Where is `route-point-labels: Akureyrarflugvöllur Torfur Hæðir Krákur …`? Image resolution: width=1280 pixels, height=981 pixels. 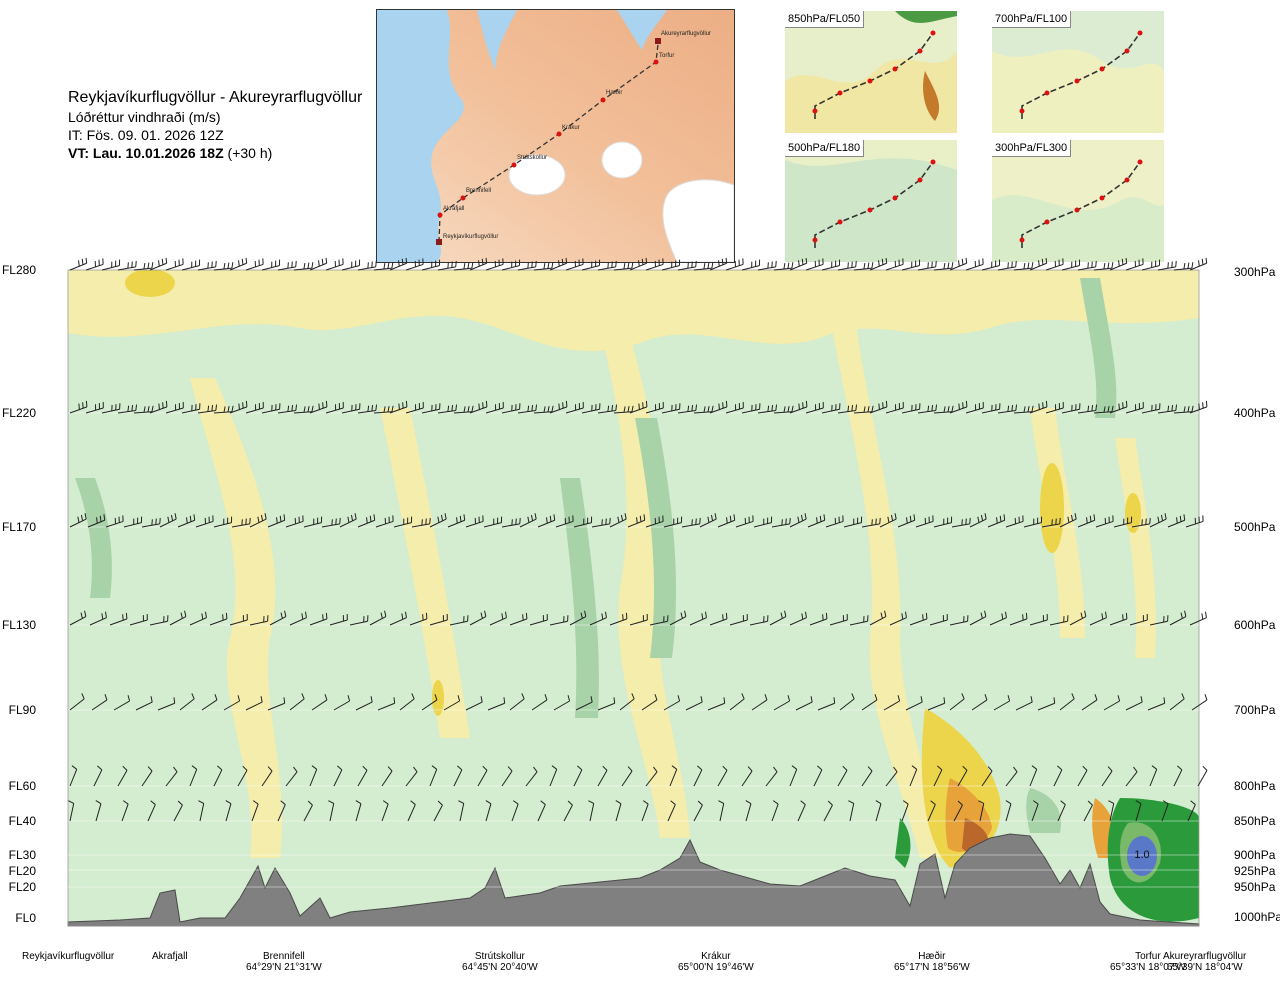 route-point-labels: Akureyrarflugvöllur Torfur Hæðir Krákur … is located at coordinates (577, 135).